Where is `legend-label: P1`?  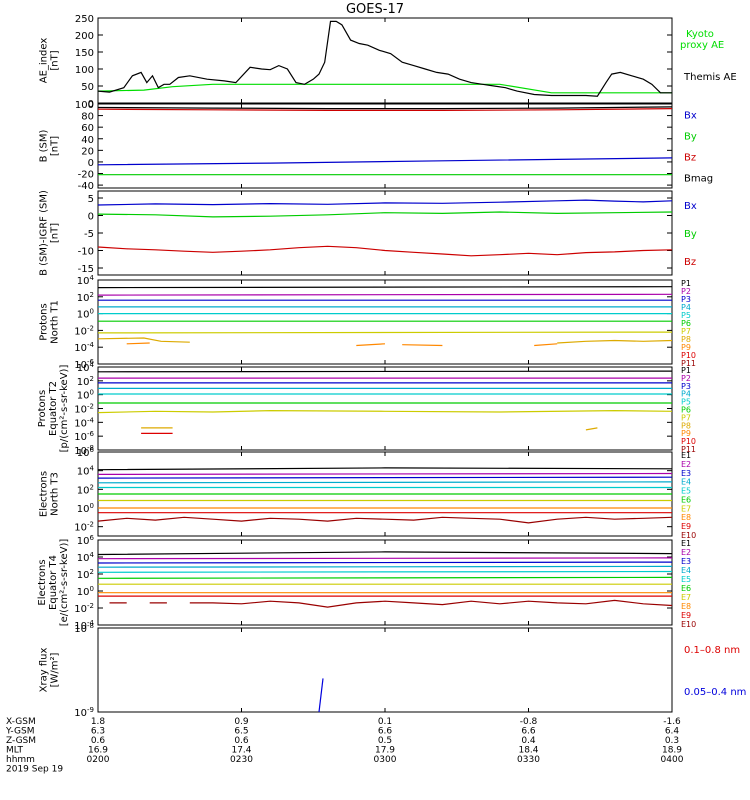 legend-label: P1 is located at coordinates (686, 283).